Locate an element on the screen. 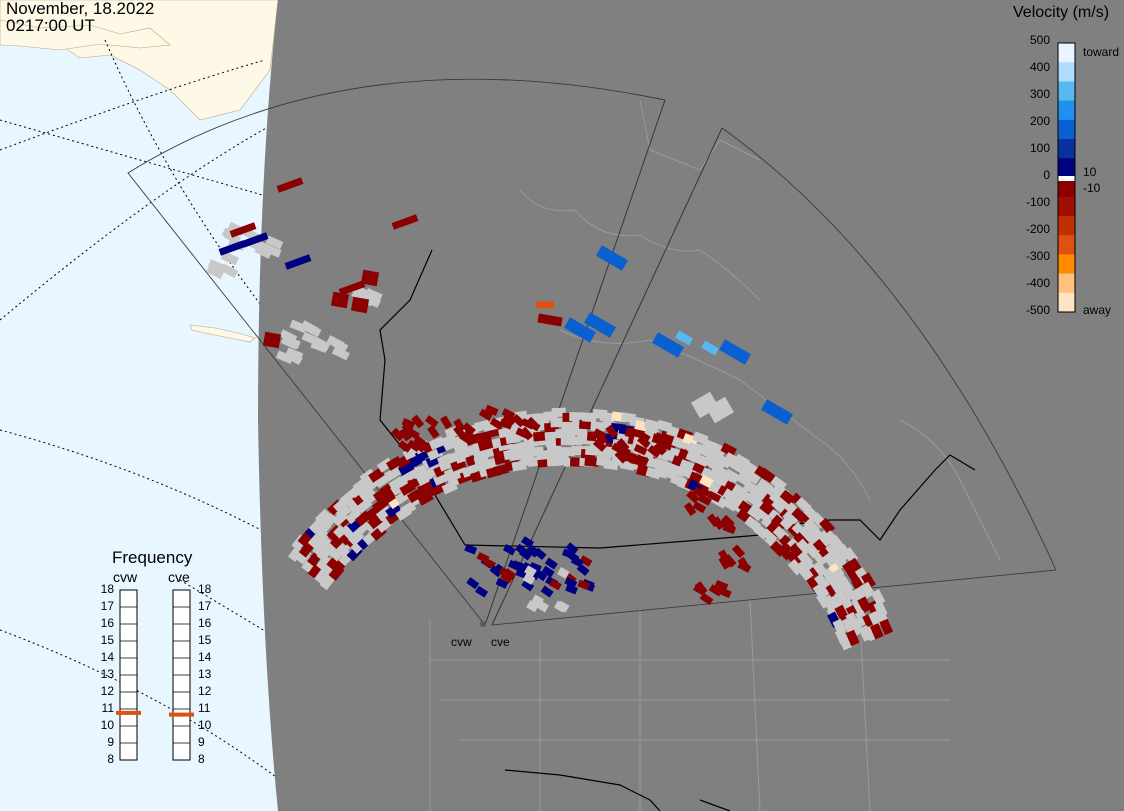  colorbar-frame is located at coordinates (1066, 177).